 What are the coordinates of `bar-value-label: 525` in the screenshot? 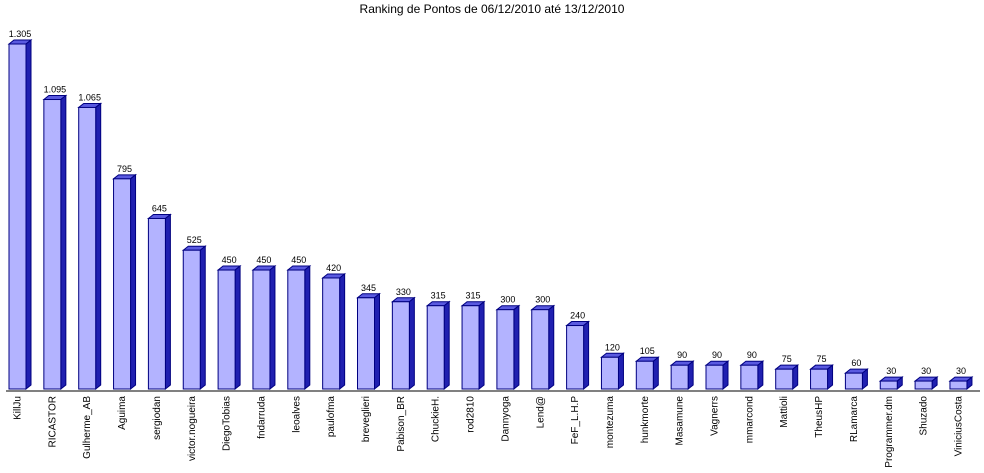 It's located at (194, 240).